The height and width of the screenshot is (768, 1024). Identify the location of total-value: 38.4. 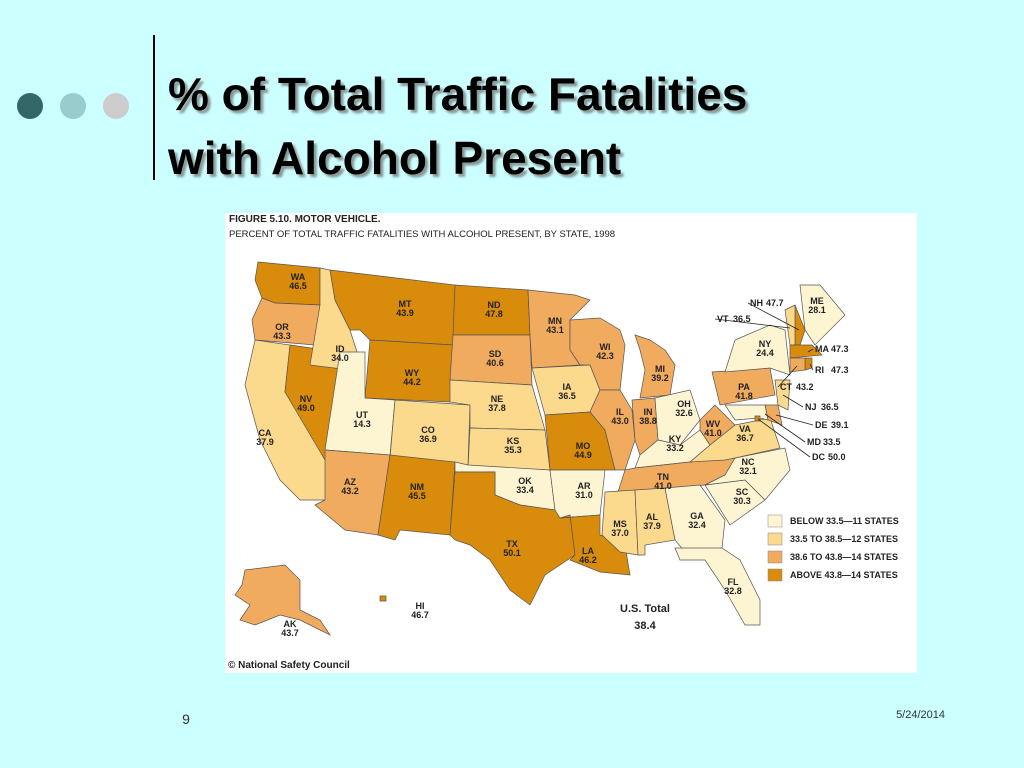
(645, 626).